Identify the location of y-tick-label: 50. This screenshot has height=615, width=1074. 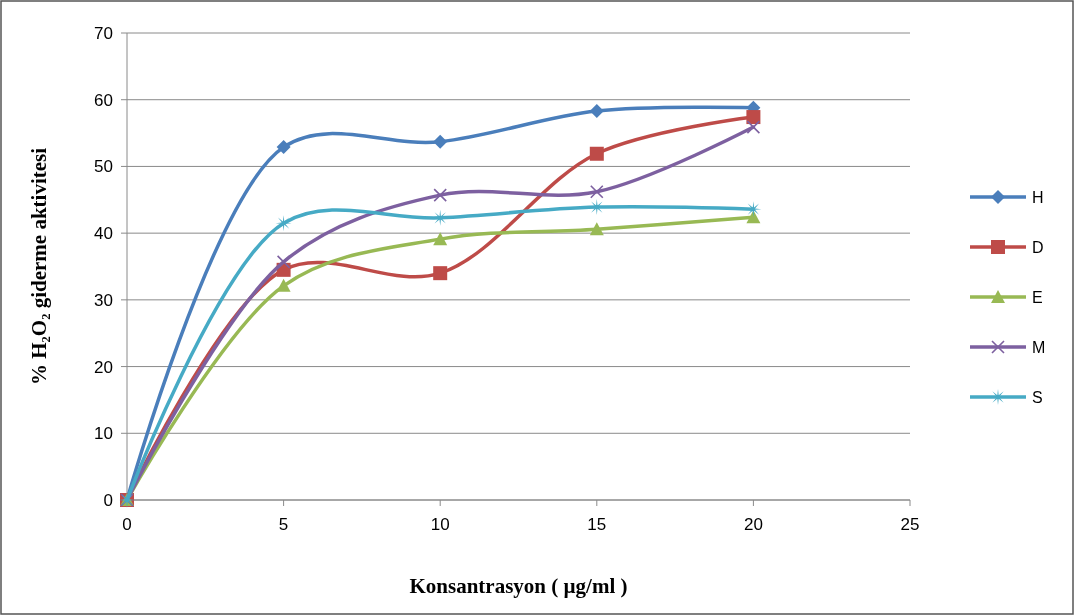
(103, 167).